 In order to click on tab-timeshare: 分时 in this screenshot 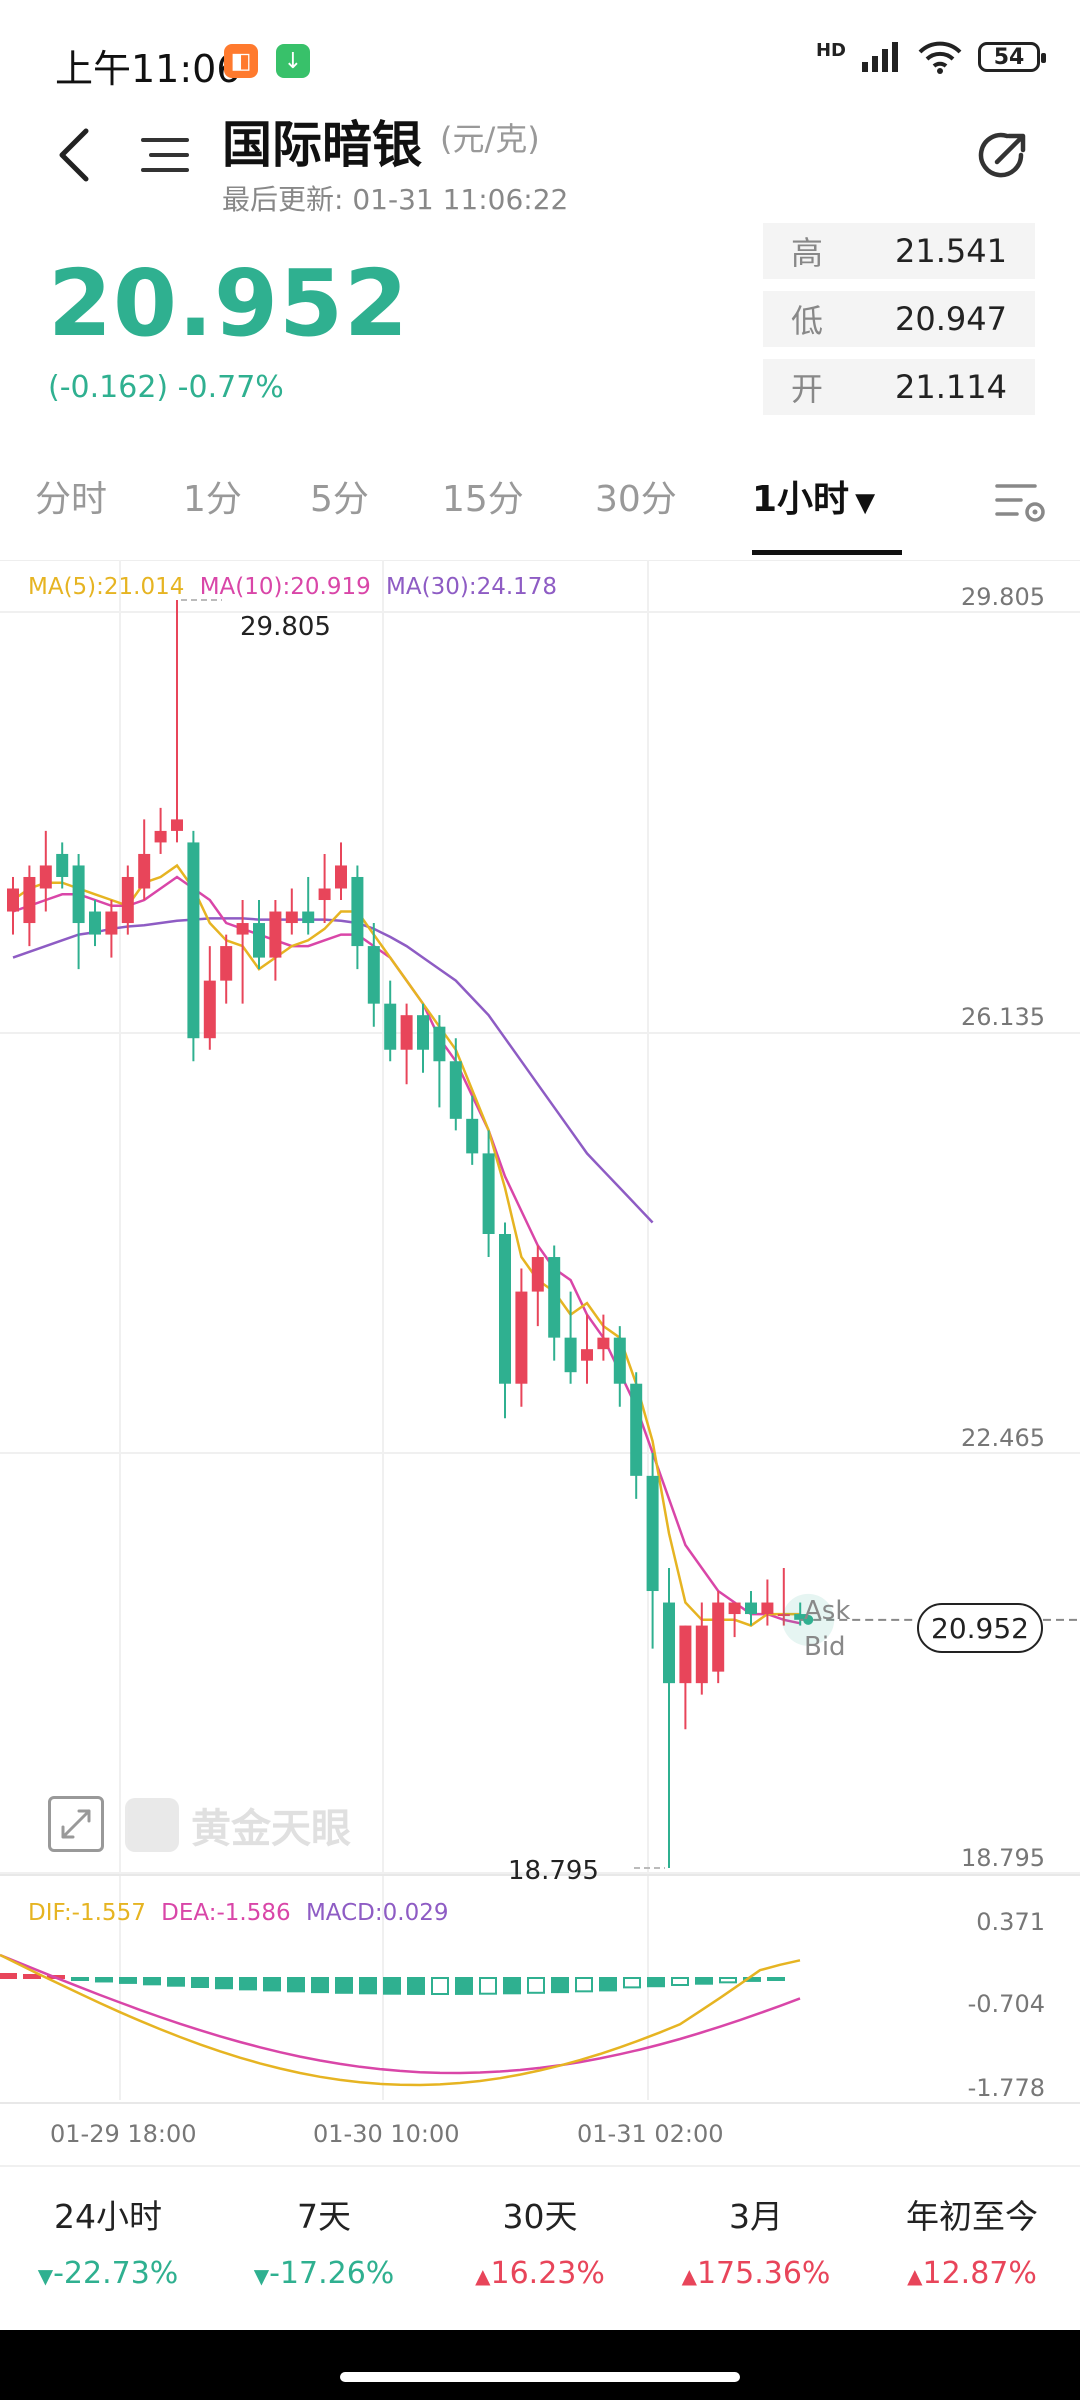, I will do `click(71, 499)`.